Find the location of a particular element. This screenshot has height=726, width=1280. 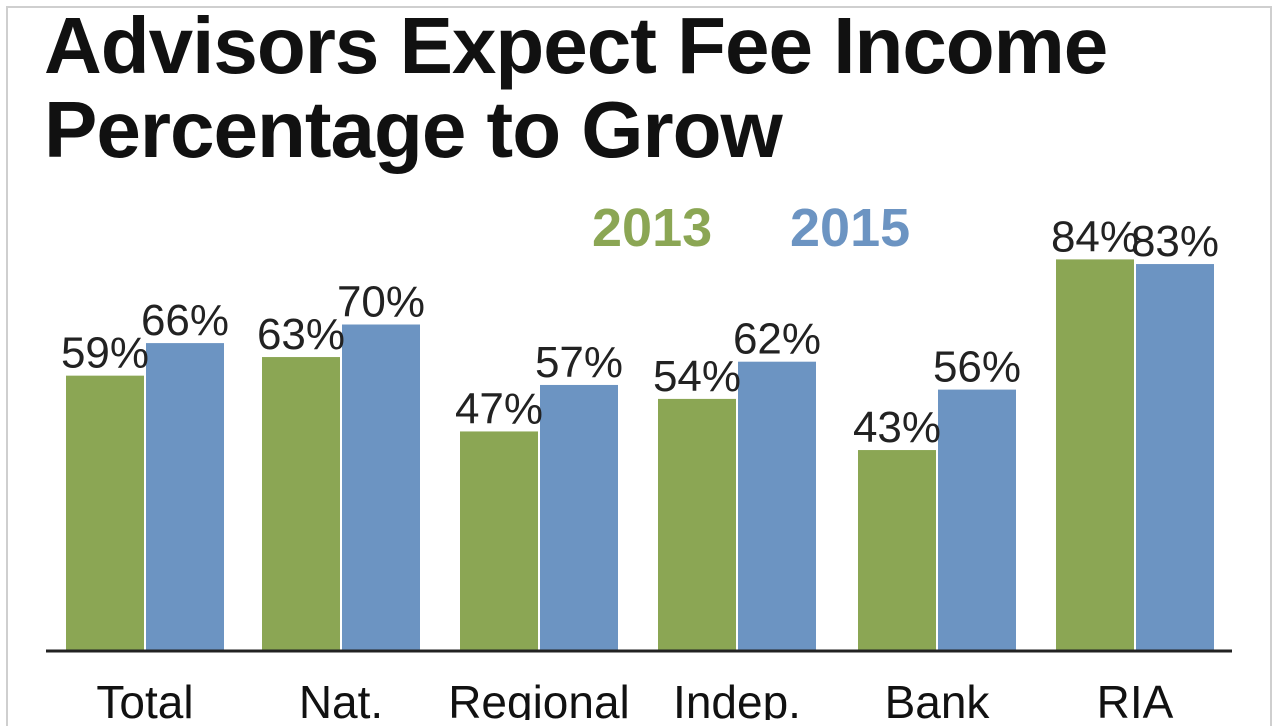

category-label-regional: Regional is located at coordinates (539, 698).